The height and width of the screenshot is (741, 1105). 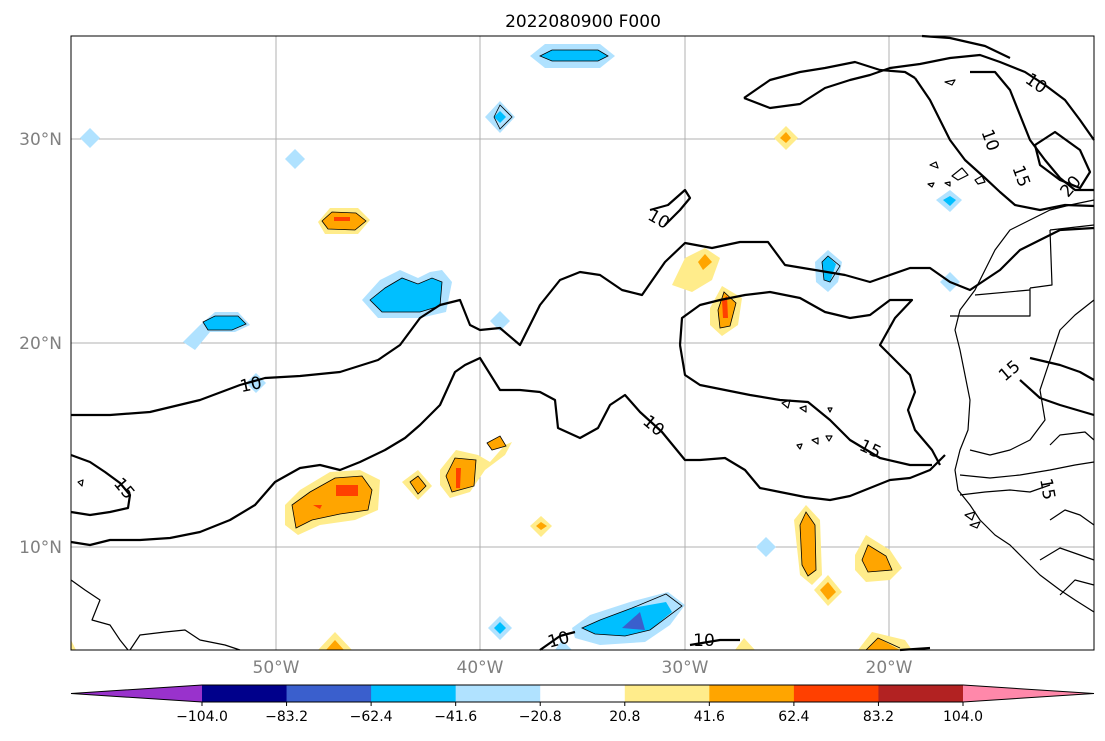 I want to click on colorbar-extend-low, so click(x=136, y=693).